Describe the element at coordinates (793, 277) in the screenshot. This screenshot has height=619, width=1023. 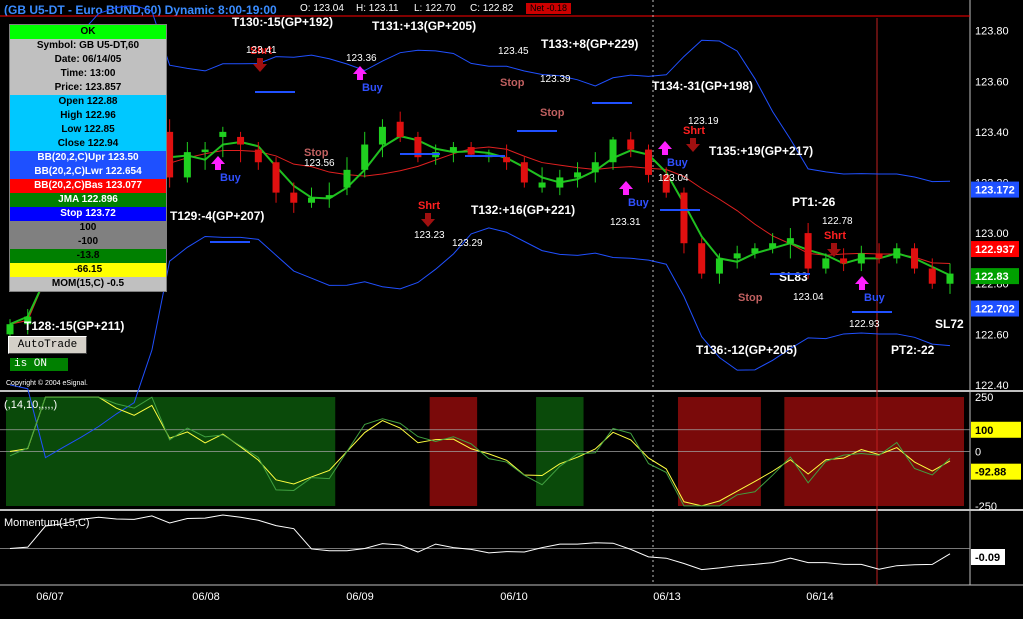
I see `trade-annotation: SL83` at that location.